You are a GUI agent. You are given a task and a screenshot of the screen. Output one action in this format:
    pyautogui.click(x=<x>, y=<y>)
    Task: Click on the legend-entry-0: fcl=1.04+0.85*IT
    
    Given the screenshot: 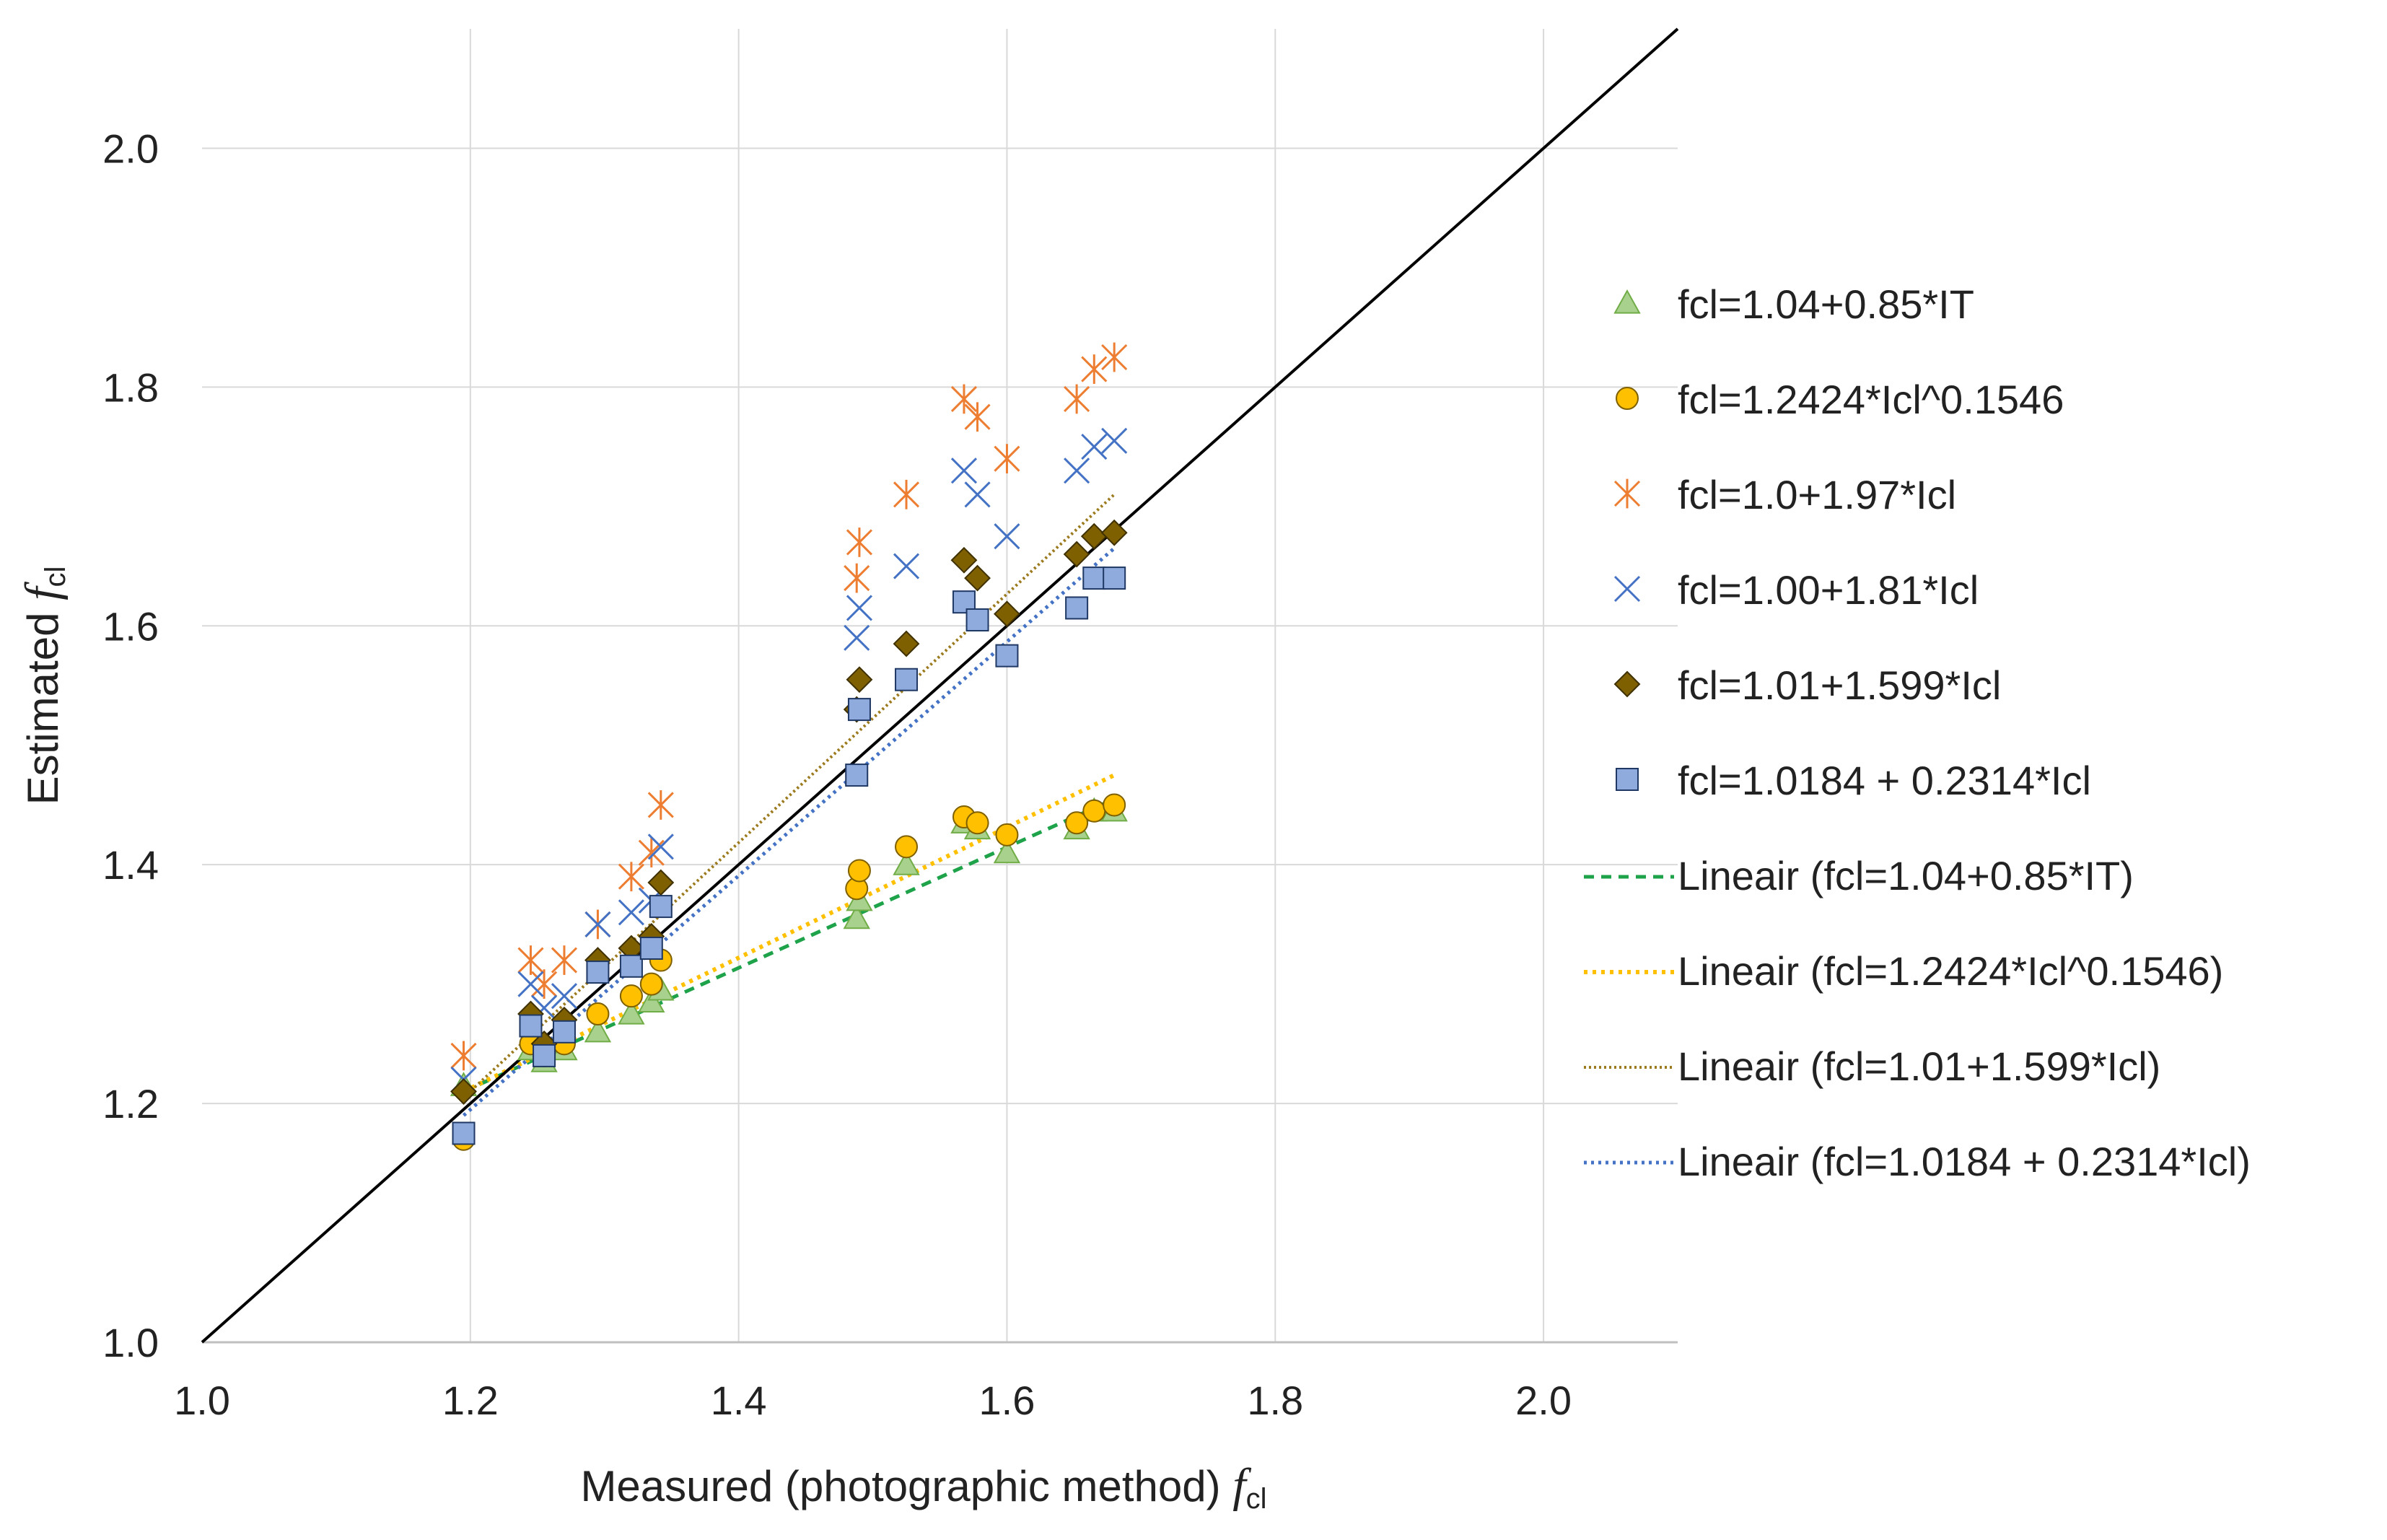 What is the action you would take?
    pyautogui.click(x=1793, y=304)
    